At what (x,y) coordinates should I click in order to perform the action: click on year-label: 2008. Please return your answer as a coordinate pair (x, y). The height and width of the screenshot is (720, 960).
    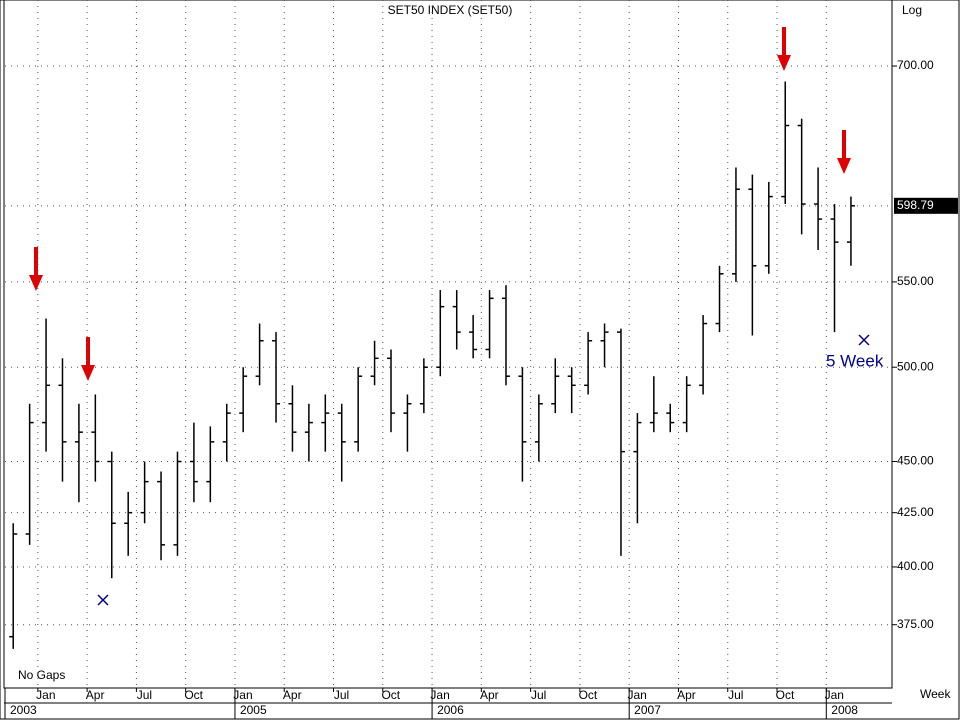
    Looking at the image, I should click on (844, 710).